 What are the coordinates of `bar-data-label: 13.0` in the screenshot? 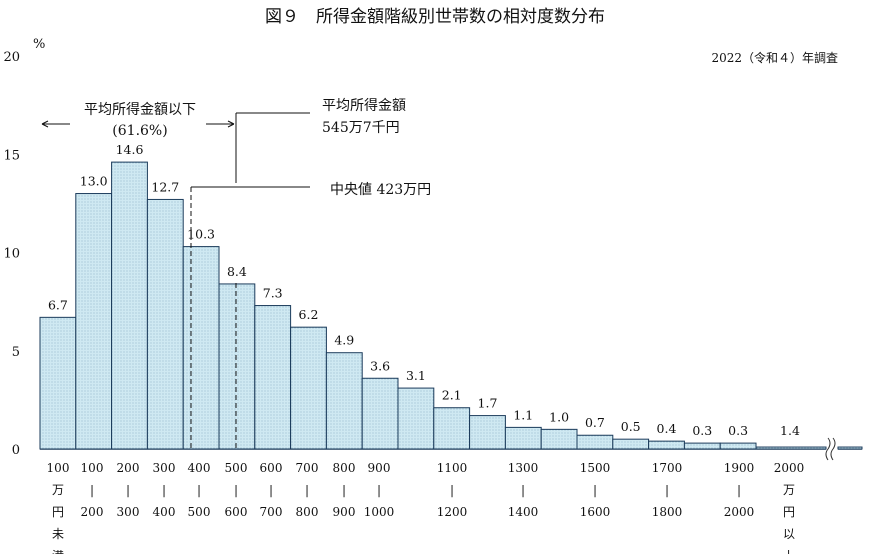 It's located at (94, 181).